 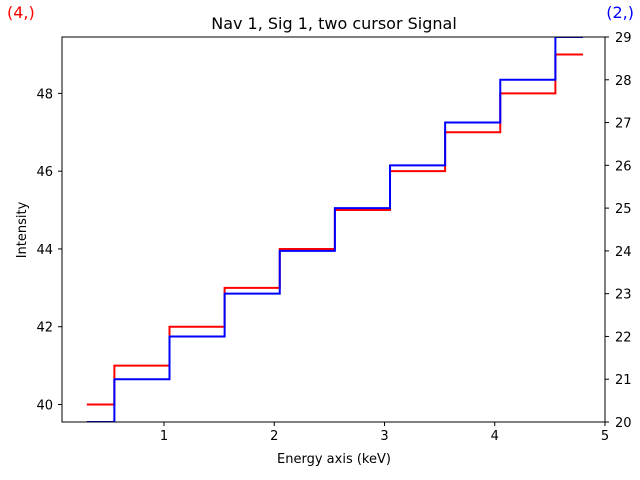 What do you see at coordinates (623, 38) in the screenshot?
I see `y-right-tick-label: 29` at bounding box center [623, 38].